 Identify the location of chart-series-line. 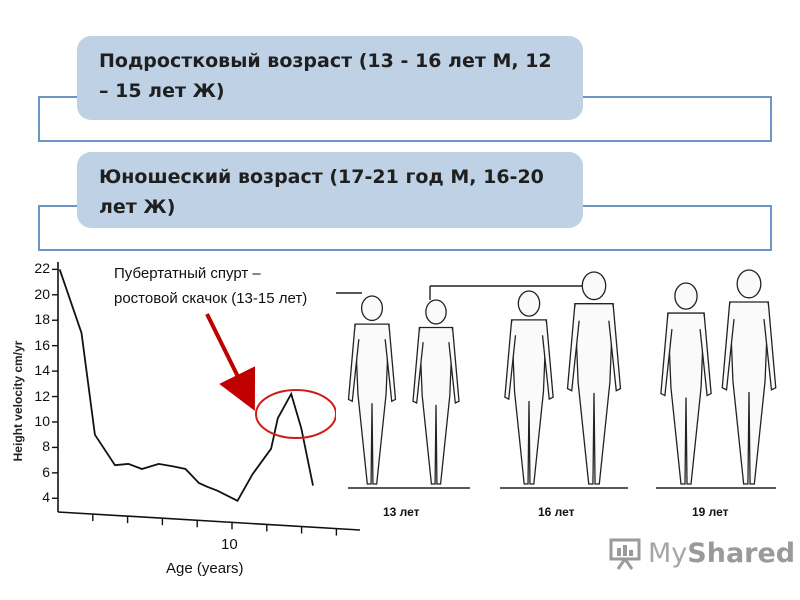
(186, 385).